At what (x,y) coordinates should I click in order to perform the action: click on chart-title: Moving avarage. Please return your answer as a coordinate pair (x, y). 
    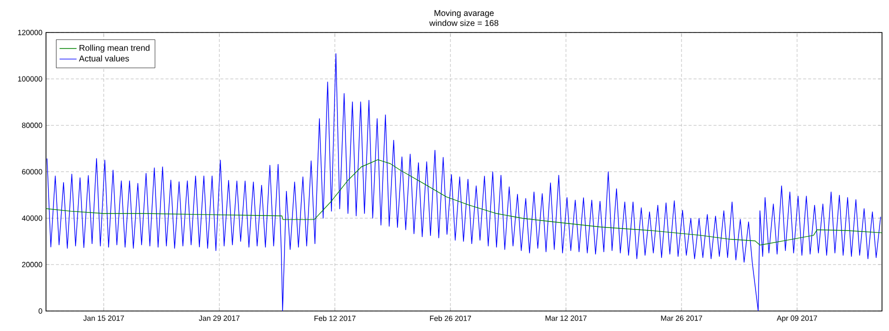
    Looking at the image, I should click on (464, 14).